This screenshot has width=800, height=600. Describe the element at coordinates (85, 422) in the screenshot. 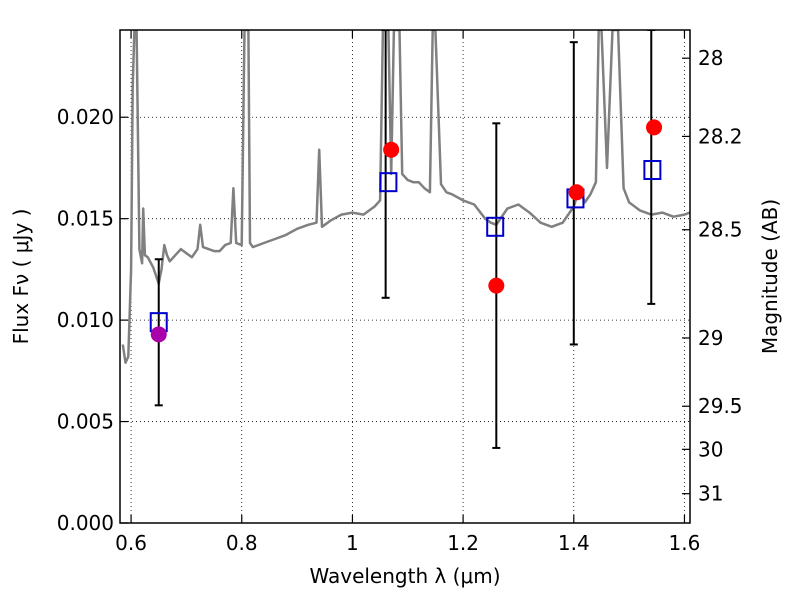

I see `y-tick-label: 0.005` at that location.